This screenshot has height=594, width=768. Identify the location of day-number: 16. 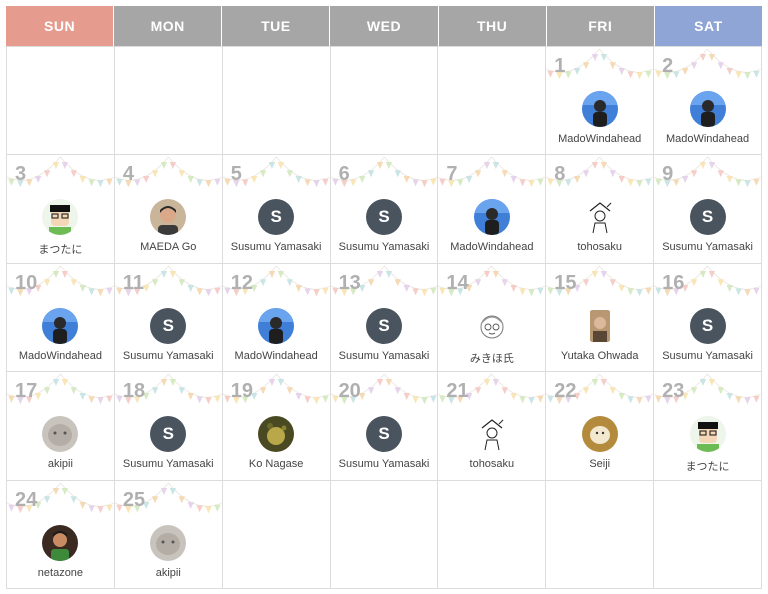
(673, 282).